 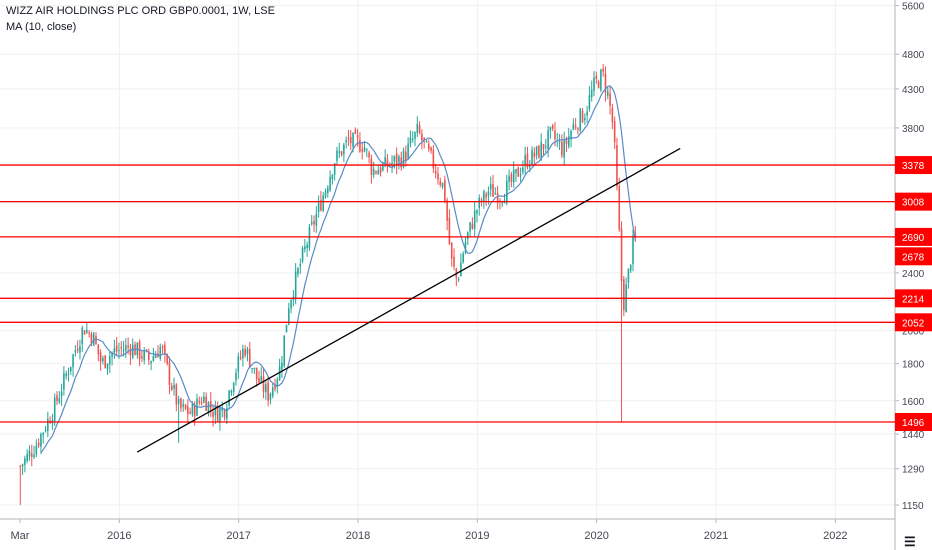 I want to click on x-tick-label: 2016, so click(x=119, y=536).